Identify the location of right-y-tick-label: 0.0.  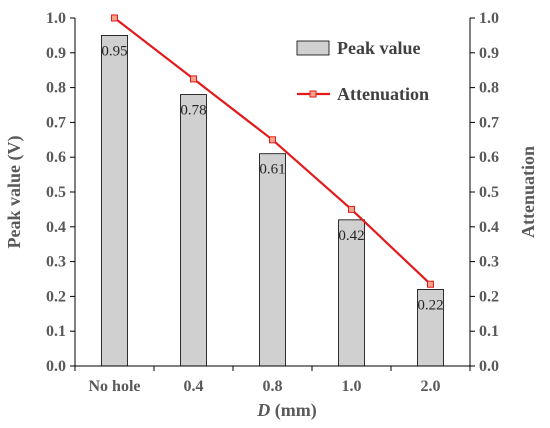
(489, 366).